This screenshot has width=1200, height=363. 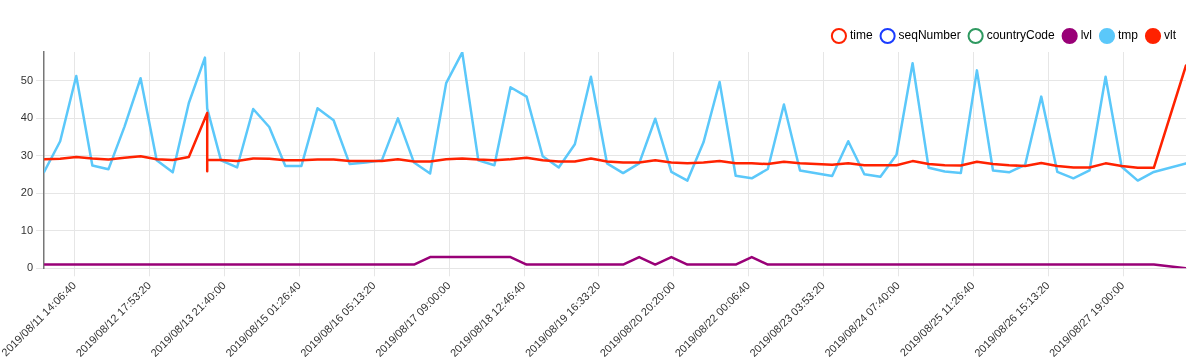 What do you see at coordinates (1170, 35) in the screenshot?
I see `legend-label: vlt` at bounding box center [1170, 35].